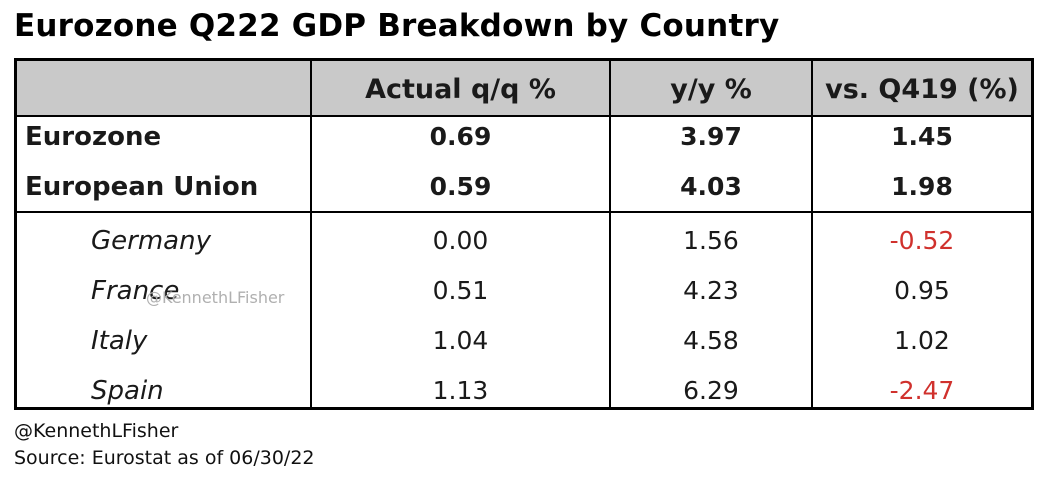 This screenshot has height=481, width=1061. What do you see at coordinates (142, 187) in the screenshot?
I see `row-label: European Union` at bounding box center [142, 187].